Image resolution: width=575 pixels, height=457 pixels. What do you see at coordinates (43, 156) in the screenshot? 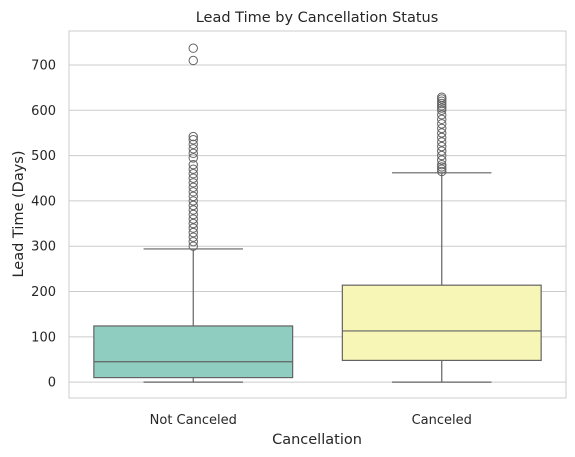
I see `y-tick-label: 500` at bounding box center [43, 156].